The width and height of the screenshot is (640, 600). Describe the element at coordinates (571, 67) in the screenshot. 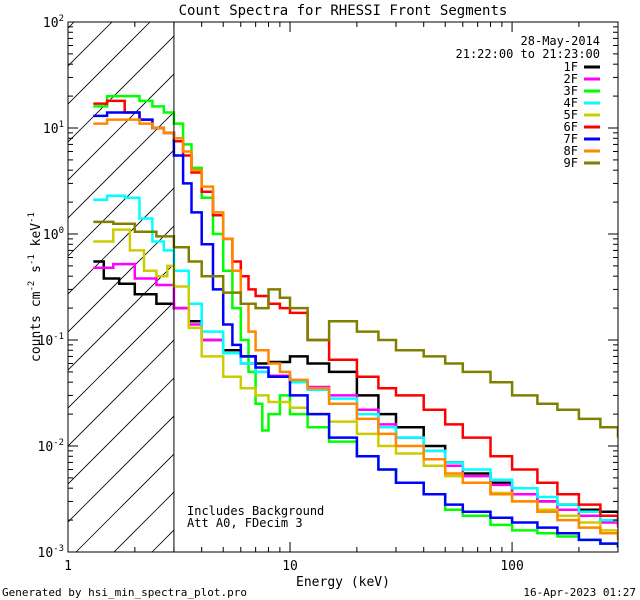

I see `legend-label: 1F` at that location.